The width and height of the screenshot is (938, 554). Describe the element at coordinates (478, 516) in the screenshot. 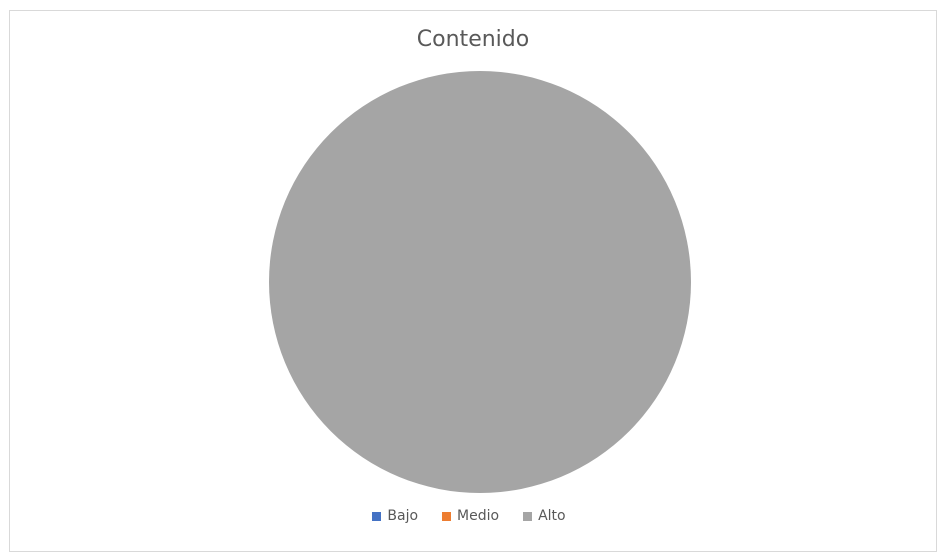

I see `legend-label-medio: Medio` at that location.